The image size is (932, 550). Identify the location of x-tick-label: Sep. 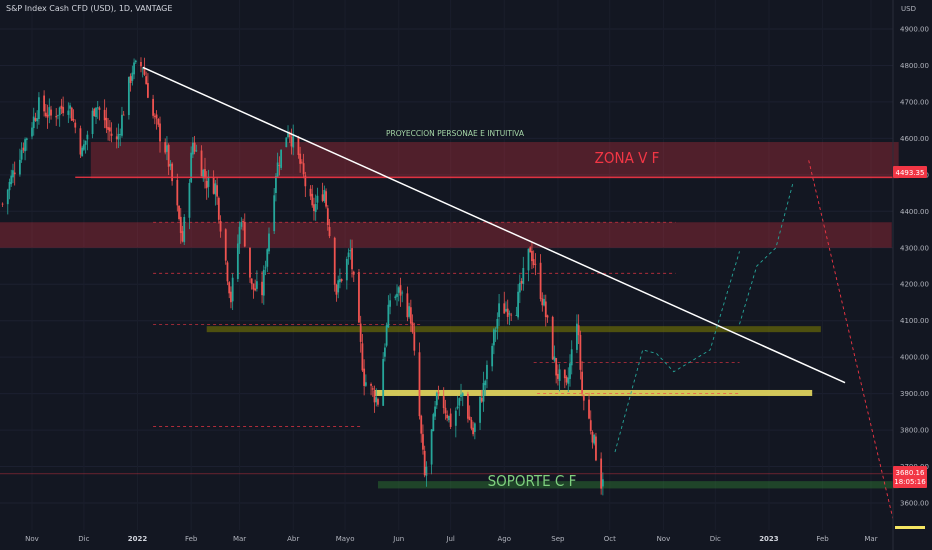
(558, 539).